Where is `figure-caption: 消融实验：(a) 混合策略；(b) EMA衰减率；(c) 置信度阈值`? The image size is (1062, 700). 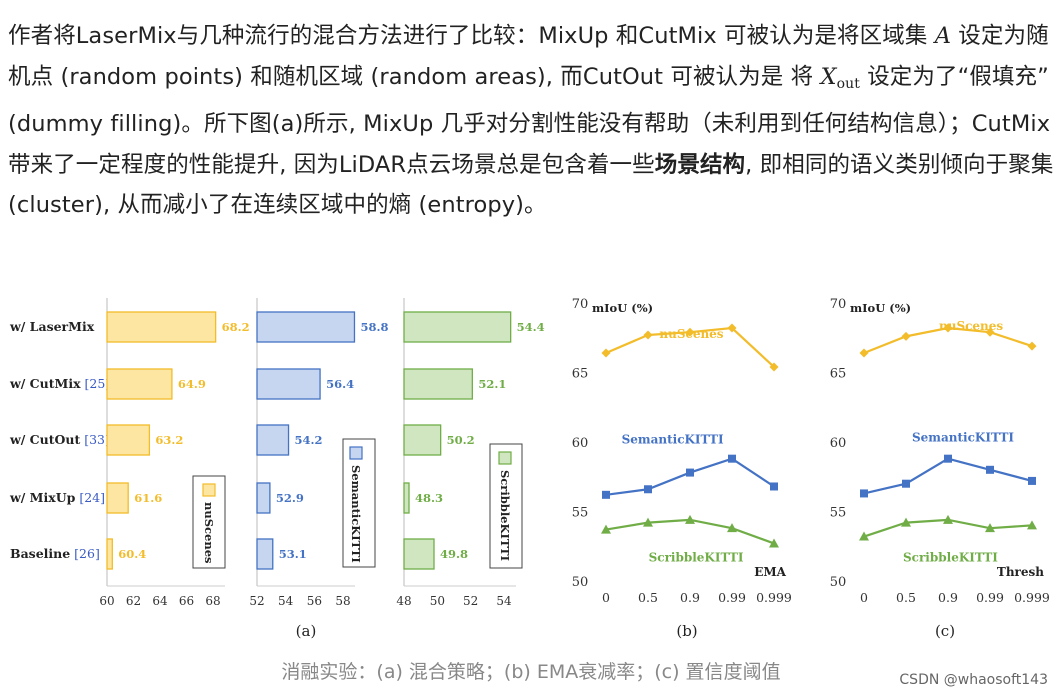 figure-caption: 消融实验：(a) 混合策略；(b) EMA衰减率；(c) 置信度阈值 is located at coordinates (531, 672).